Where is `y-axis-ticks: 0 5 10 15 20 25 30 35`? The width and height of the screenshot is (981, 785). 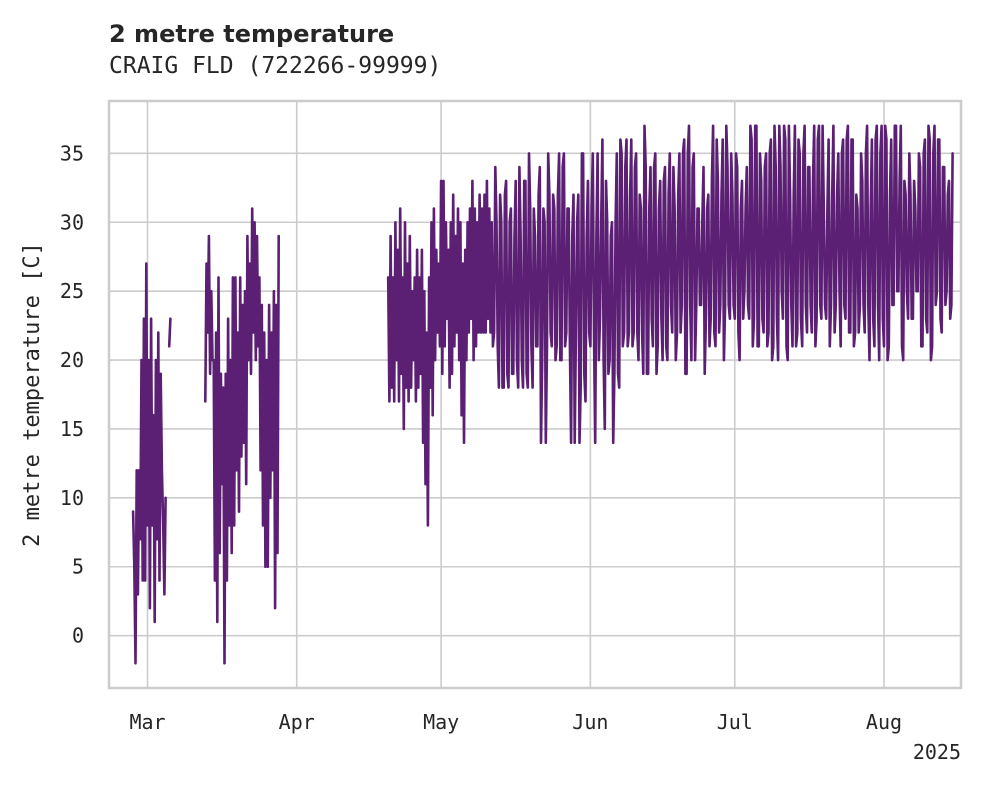
y-axis-ticks: 0 5 10 15 20 25 30 35 is located at coordinates (72, 394).